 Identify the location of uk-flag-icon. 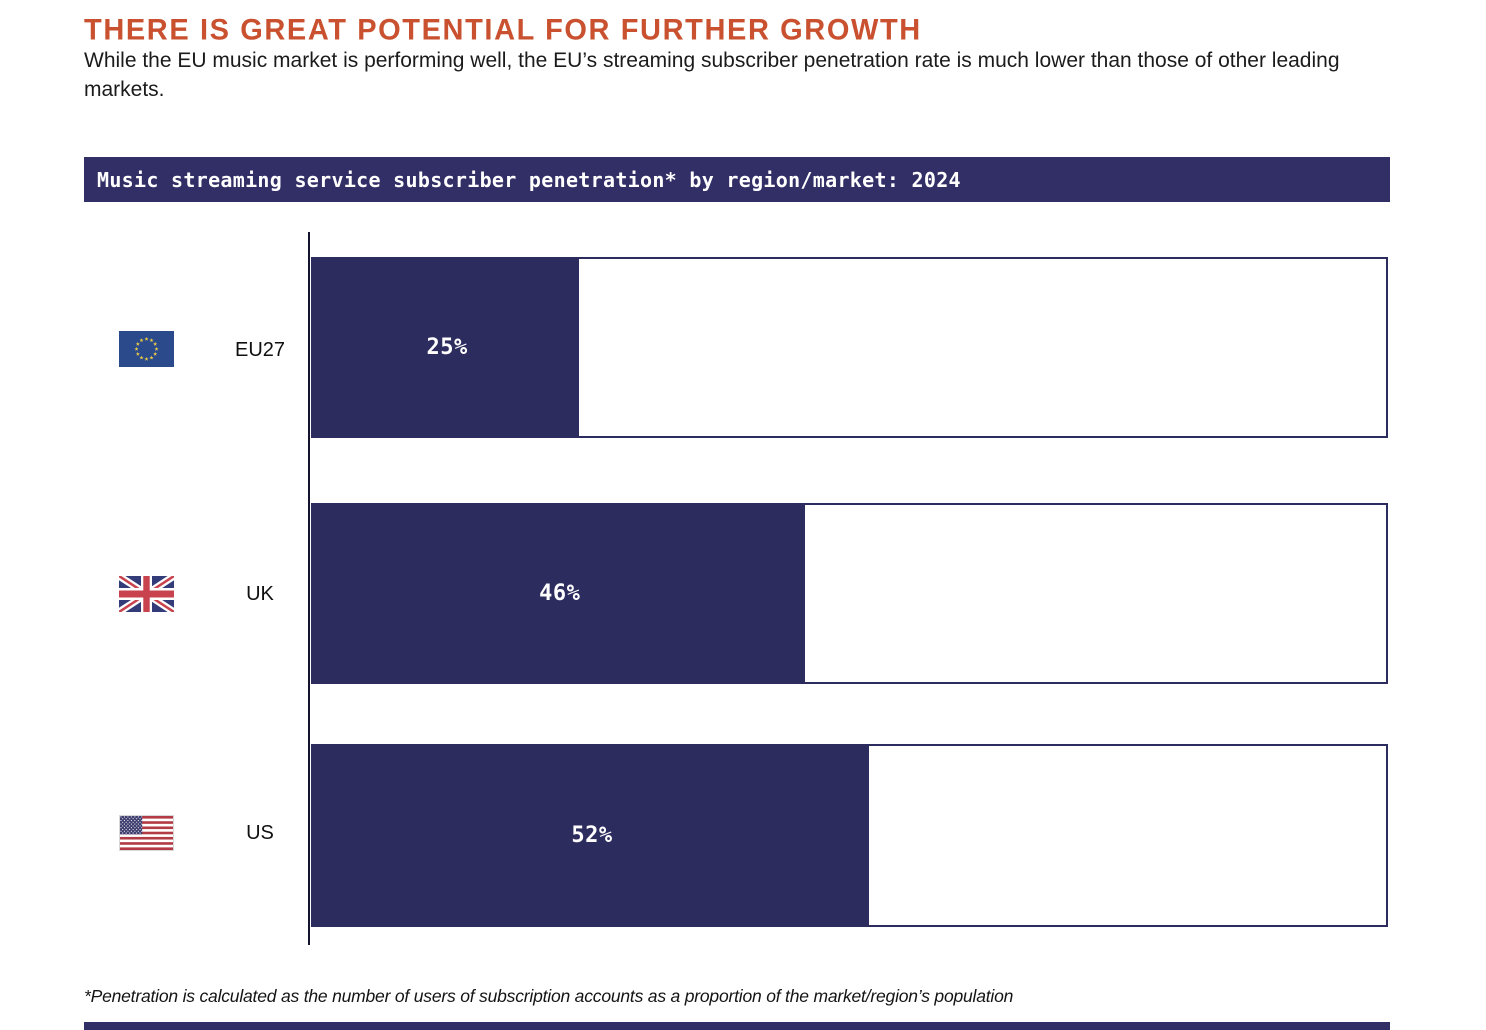
(146, 594).